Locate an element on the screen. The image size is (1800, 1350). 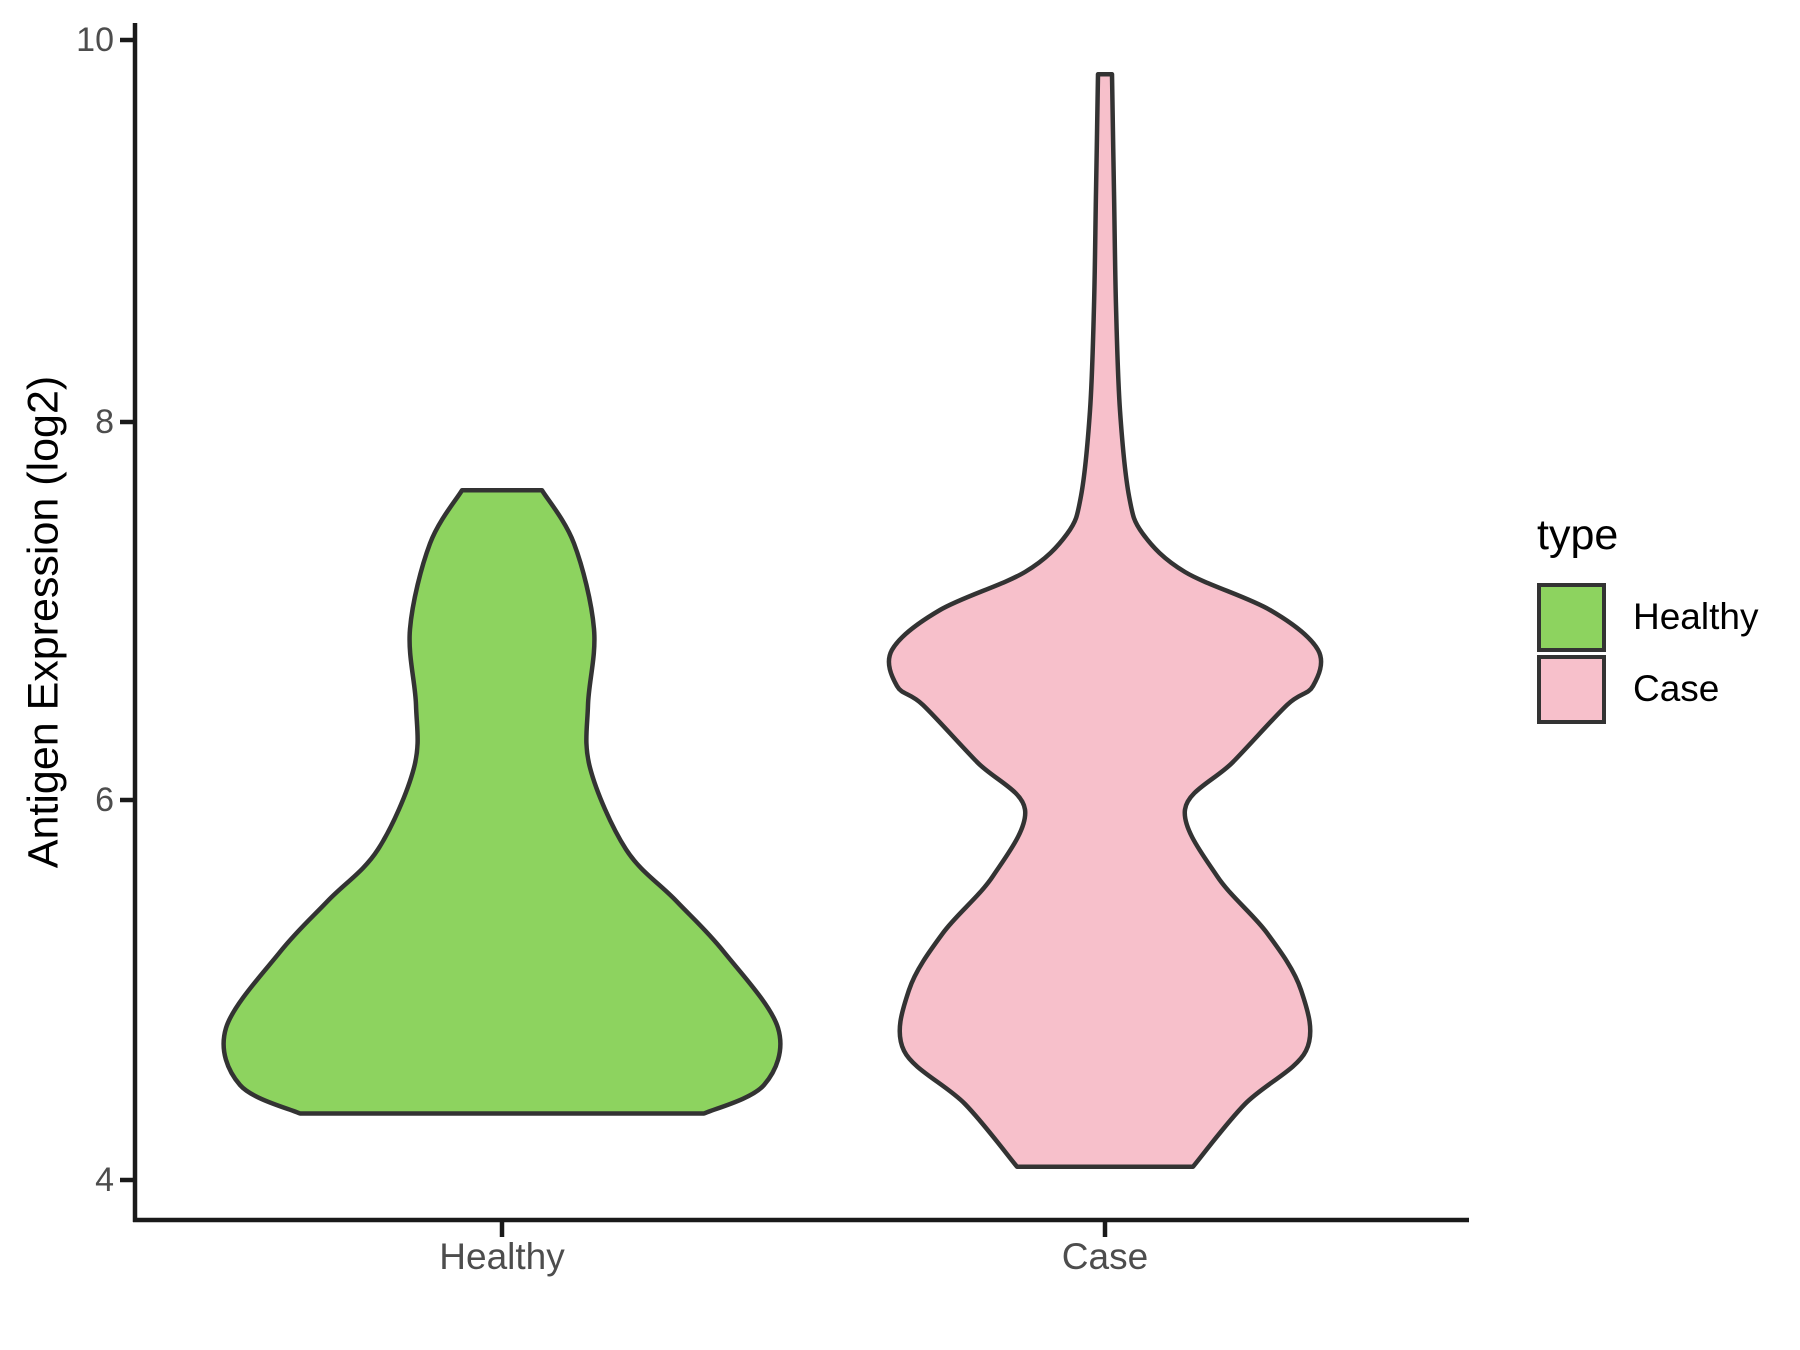
y-tick-label-8: 8 is located at coordinates (104, 422).